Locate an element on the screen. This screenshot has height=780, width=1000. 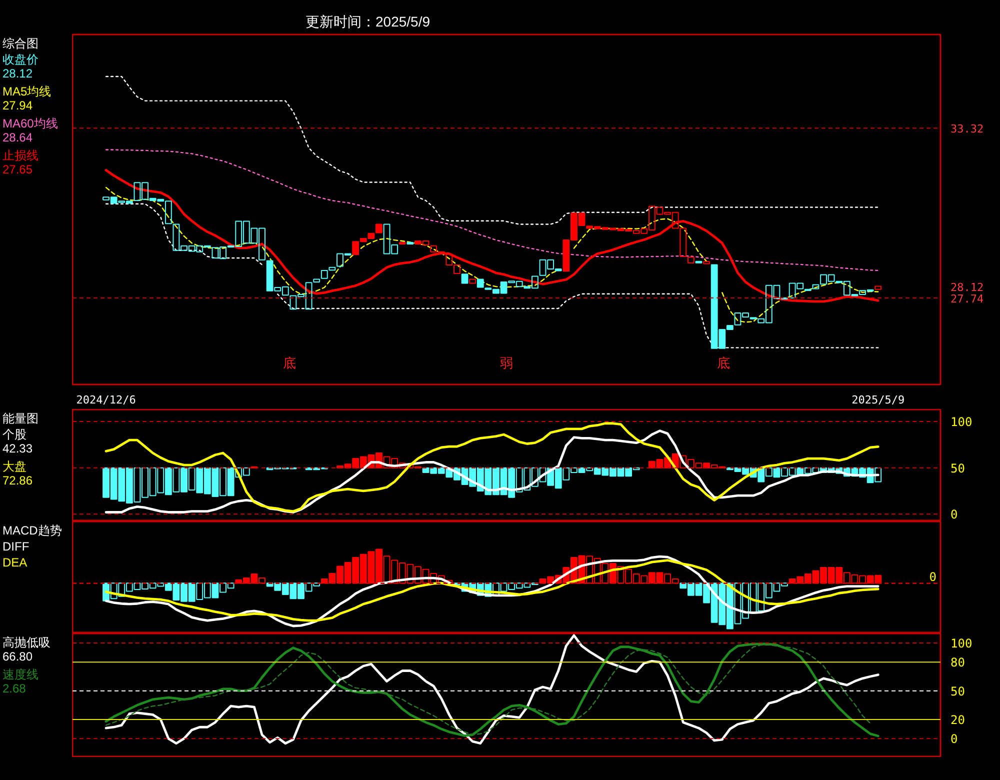
annotation: 弱 is located at coordinates (506, 363).